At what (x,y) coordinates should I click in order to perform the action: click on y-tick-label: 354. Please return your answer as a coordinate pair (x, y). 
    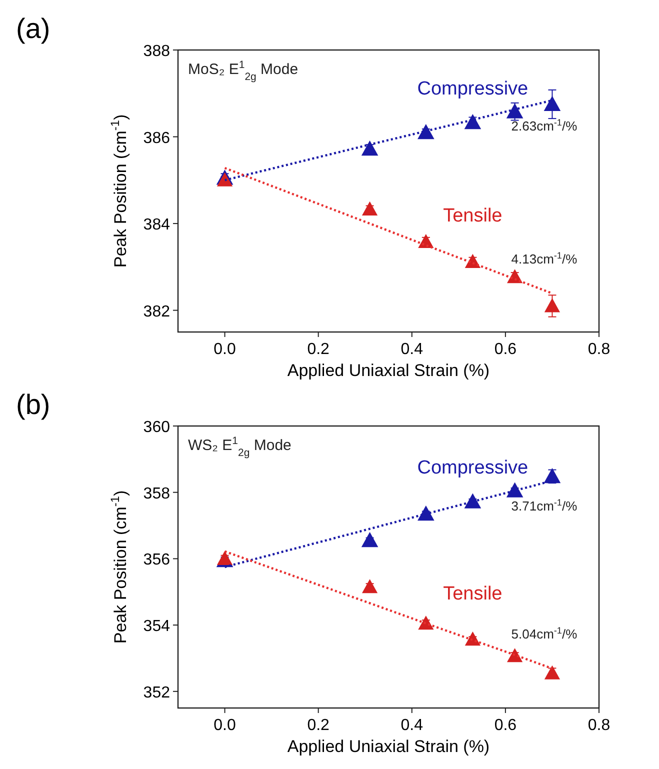
    Looking at the image, I should click on (156, 627).